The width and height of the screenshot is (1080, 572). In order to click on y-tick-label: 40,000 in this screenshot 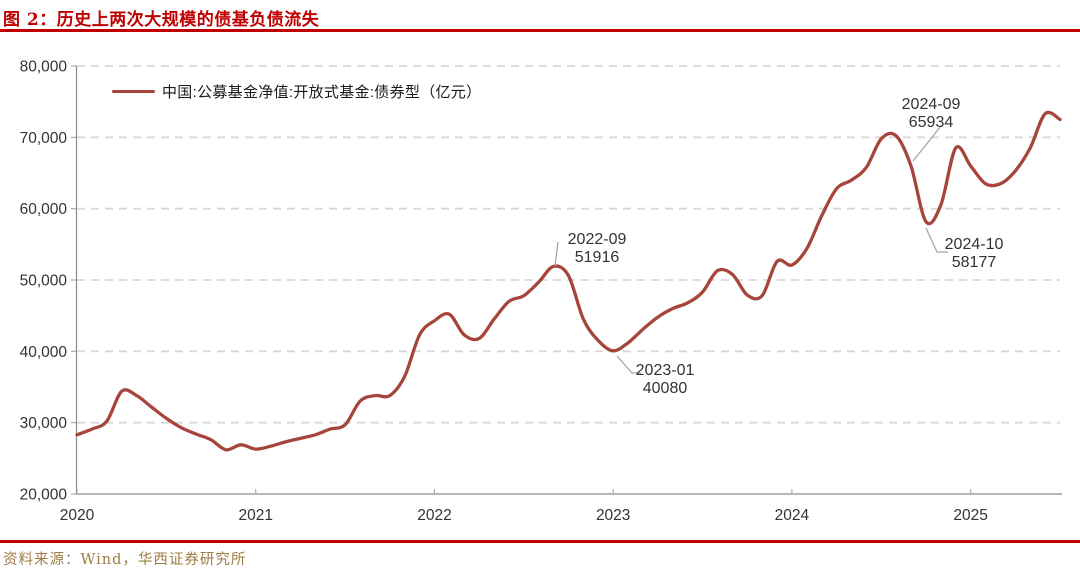, I will do `click(44, 352)`.